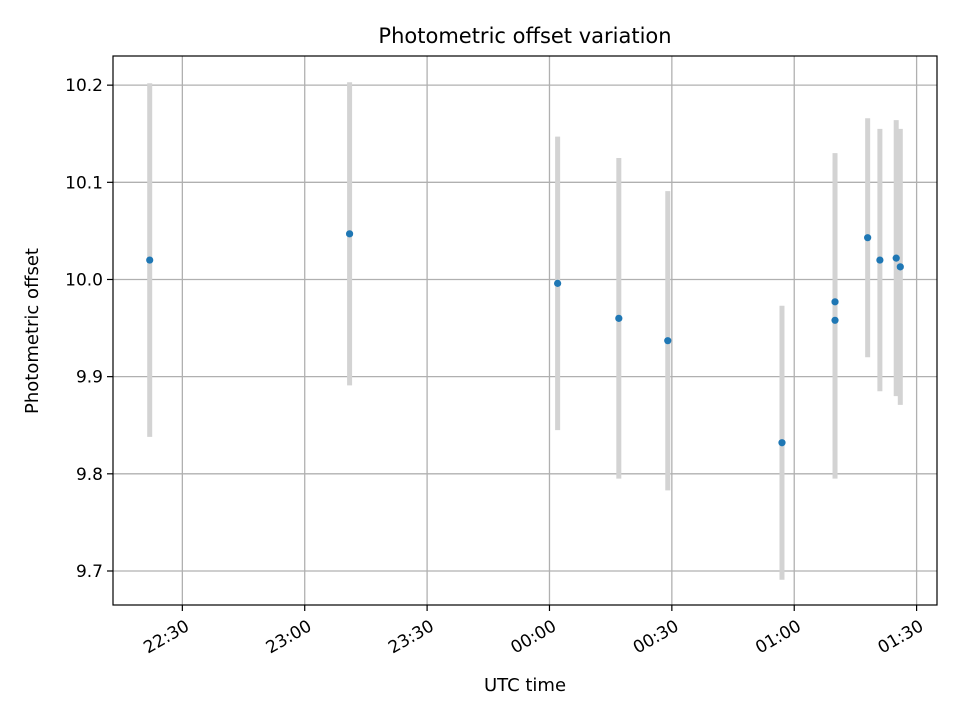  Describe the element at coordinates (84, 183) in the screenshot. I see `y-tick-label: 10.1` at that location.